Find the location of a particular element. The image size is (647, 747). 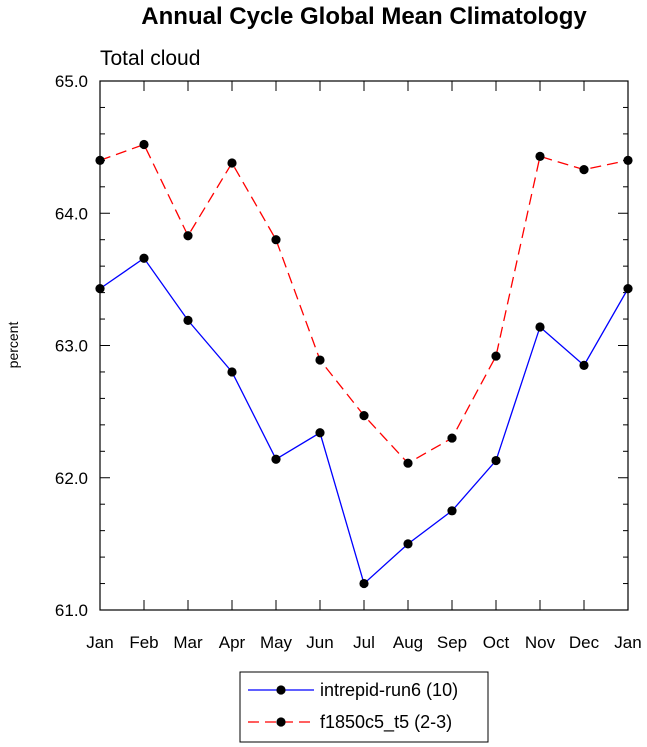

y-tick-label: 63.0 is located at coordinates (71, 346).